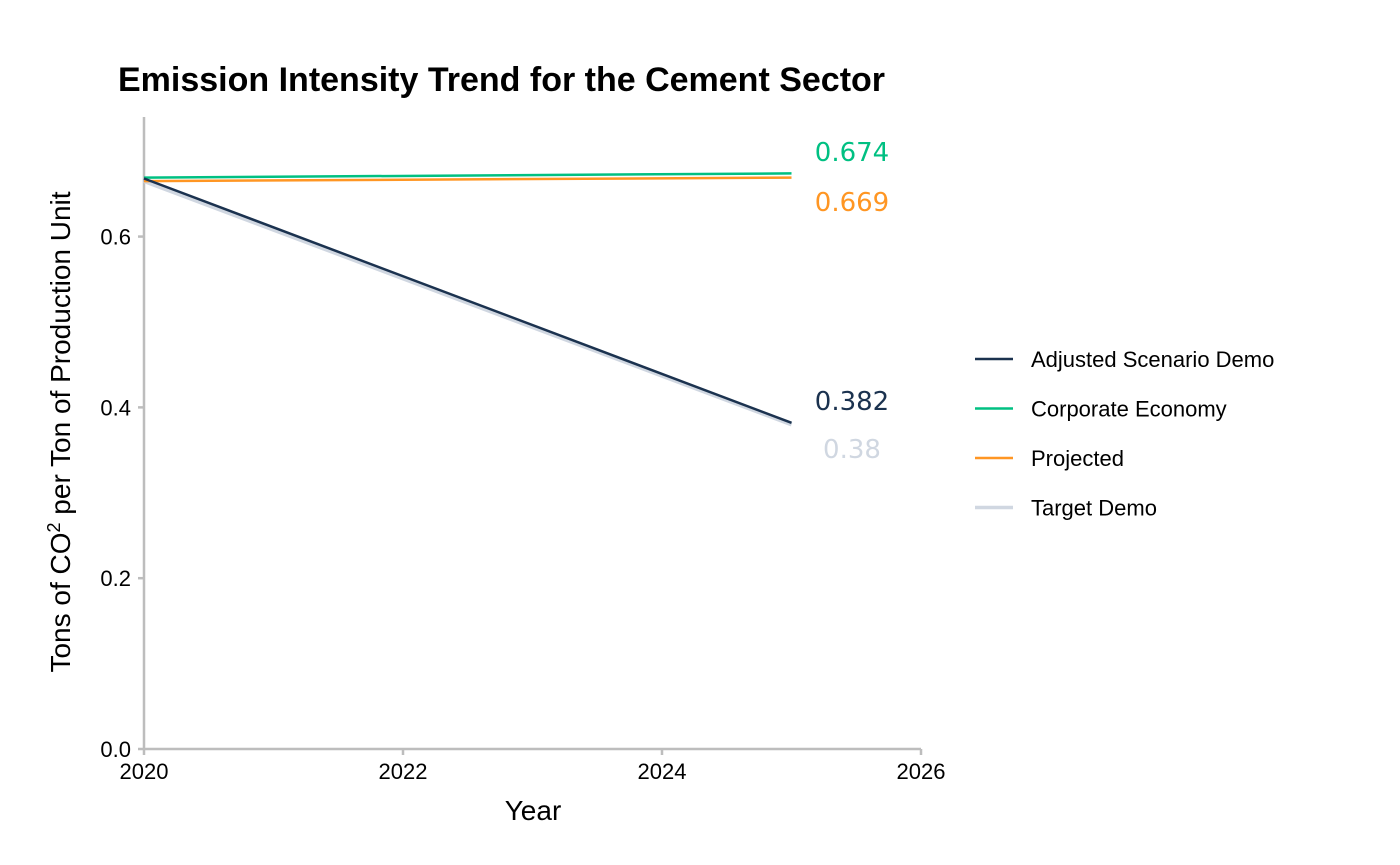 The width and height of the screenshot is (1400, 865). What do you see at coordinates (60, 431) in the screenshot?
I see `y-axis-title: Tons of CO2 per Ton of Production Unit` at bounding box center [60, 431].